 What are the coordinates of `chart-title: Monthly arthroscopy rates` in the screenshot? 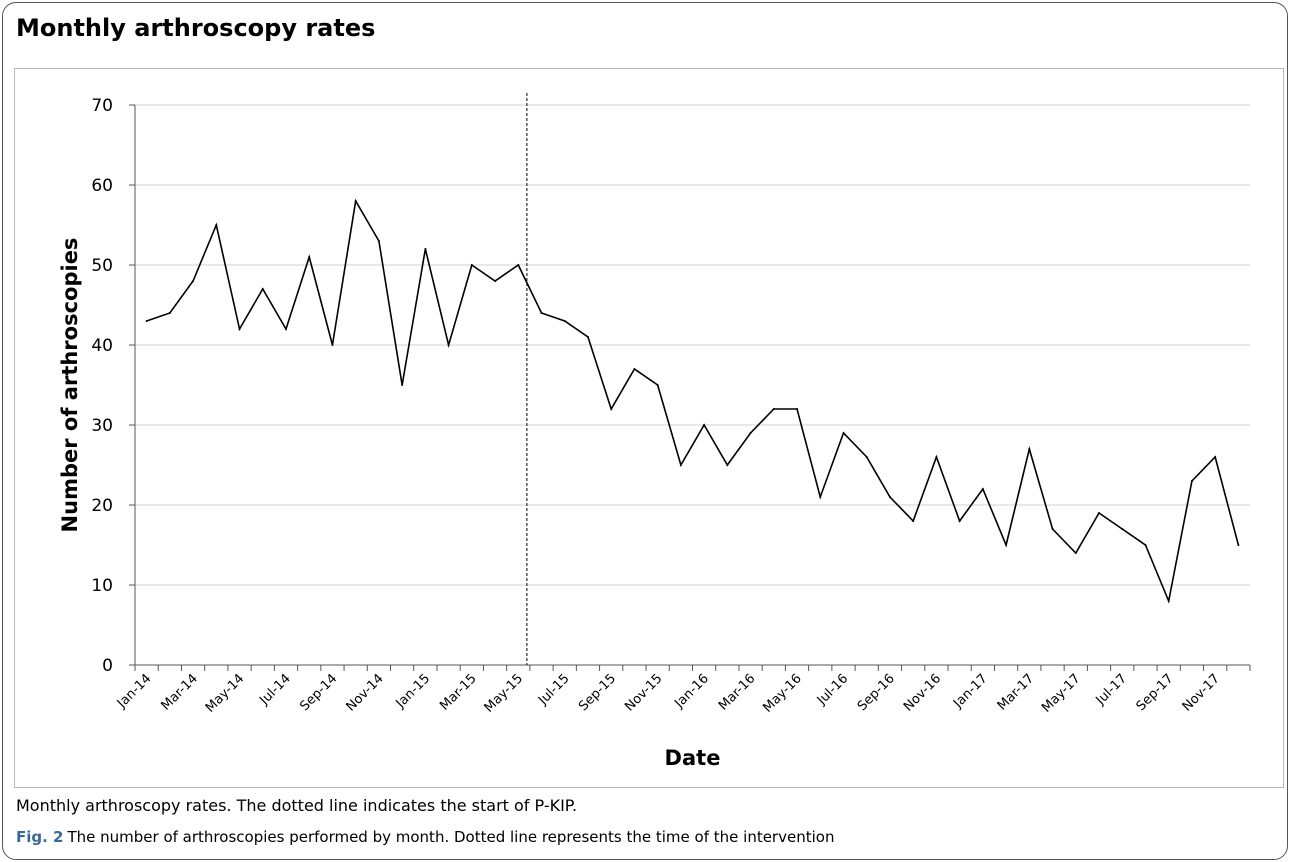 It's located at (196, 28).